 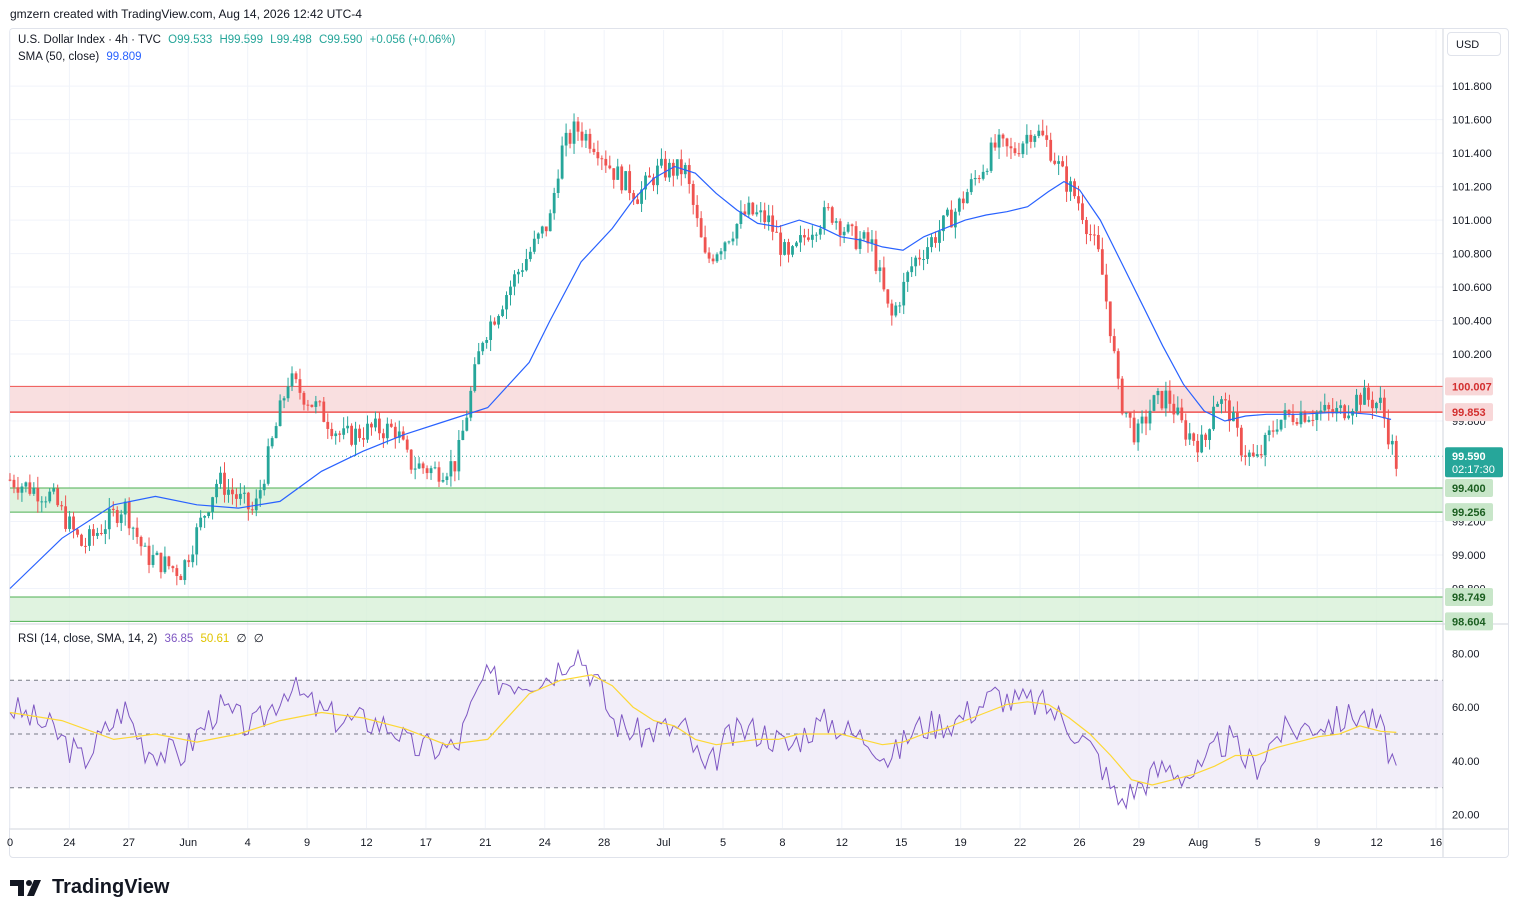 What do you see at coordinates (485, 843) in the screenshot?
I see `time-tick-label: 21` at bounding box center [485, 843].